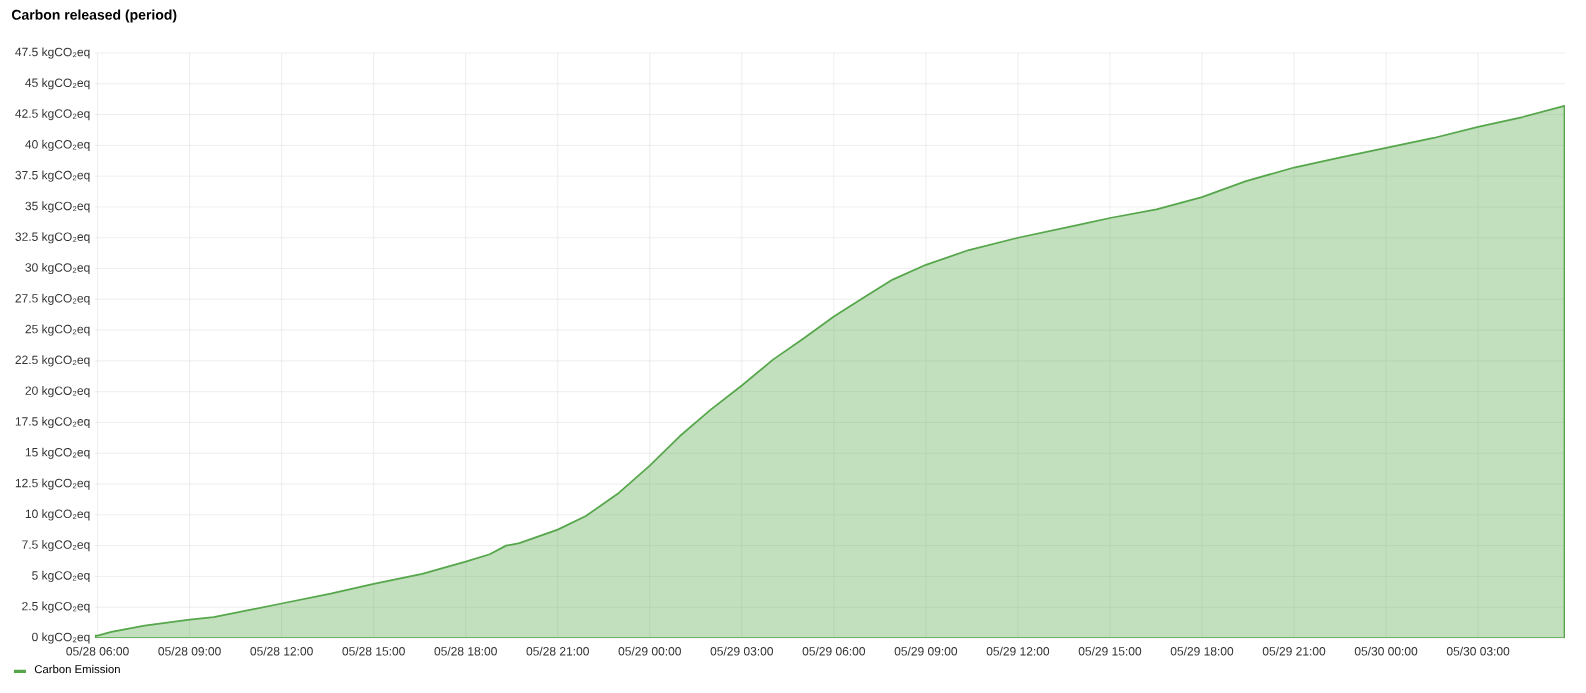  Describe the element at coordinates (373, 651) in the screenshot. I see `x-tick-label: 05/28 15:00` at that location.